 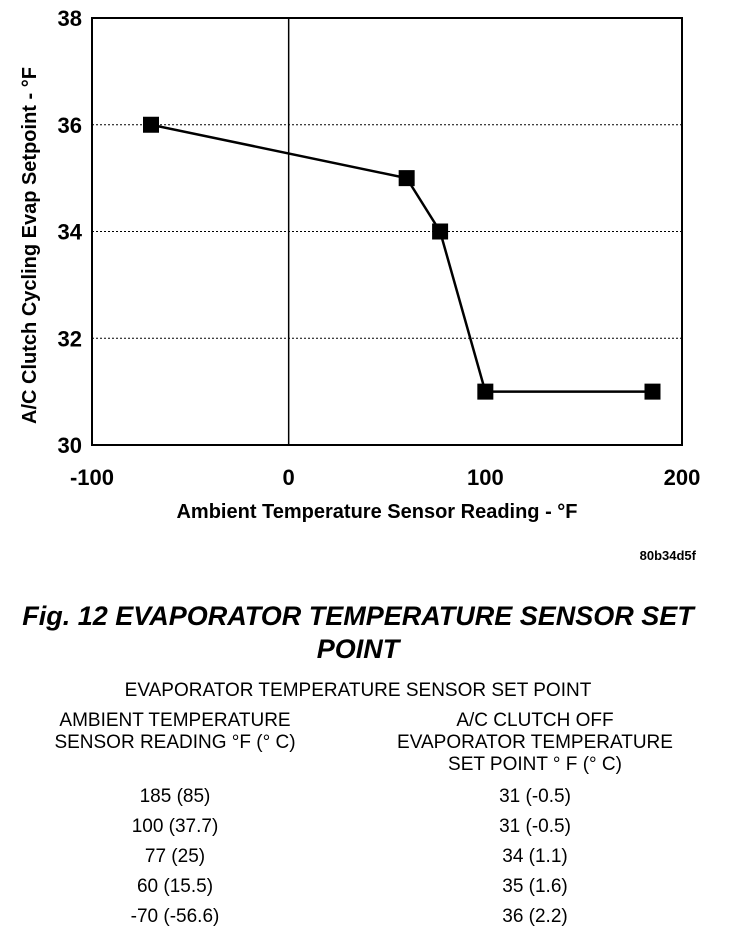 What do you see at coordinates (70, 125) in the screenshot?
I see `y-tick-label: 36` at bounding box center [70, 125].